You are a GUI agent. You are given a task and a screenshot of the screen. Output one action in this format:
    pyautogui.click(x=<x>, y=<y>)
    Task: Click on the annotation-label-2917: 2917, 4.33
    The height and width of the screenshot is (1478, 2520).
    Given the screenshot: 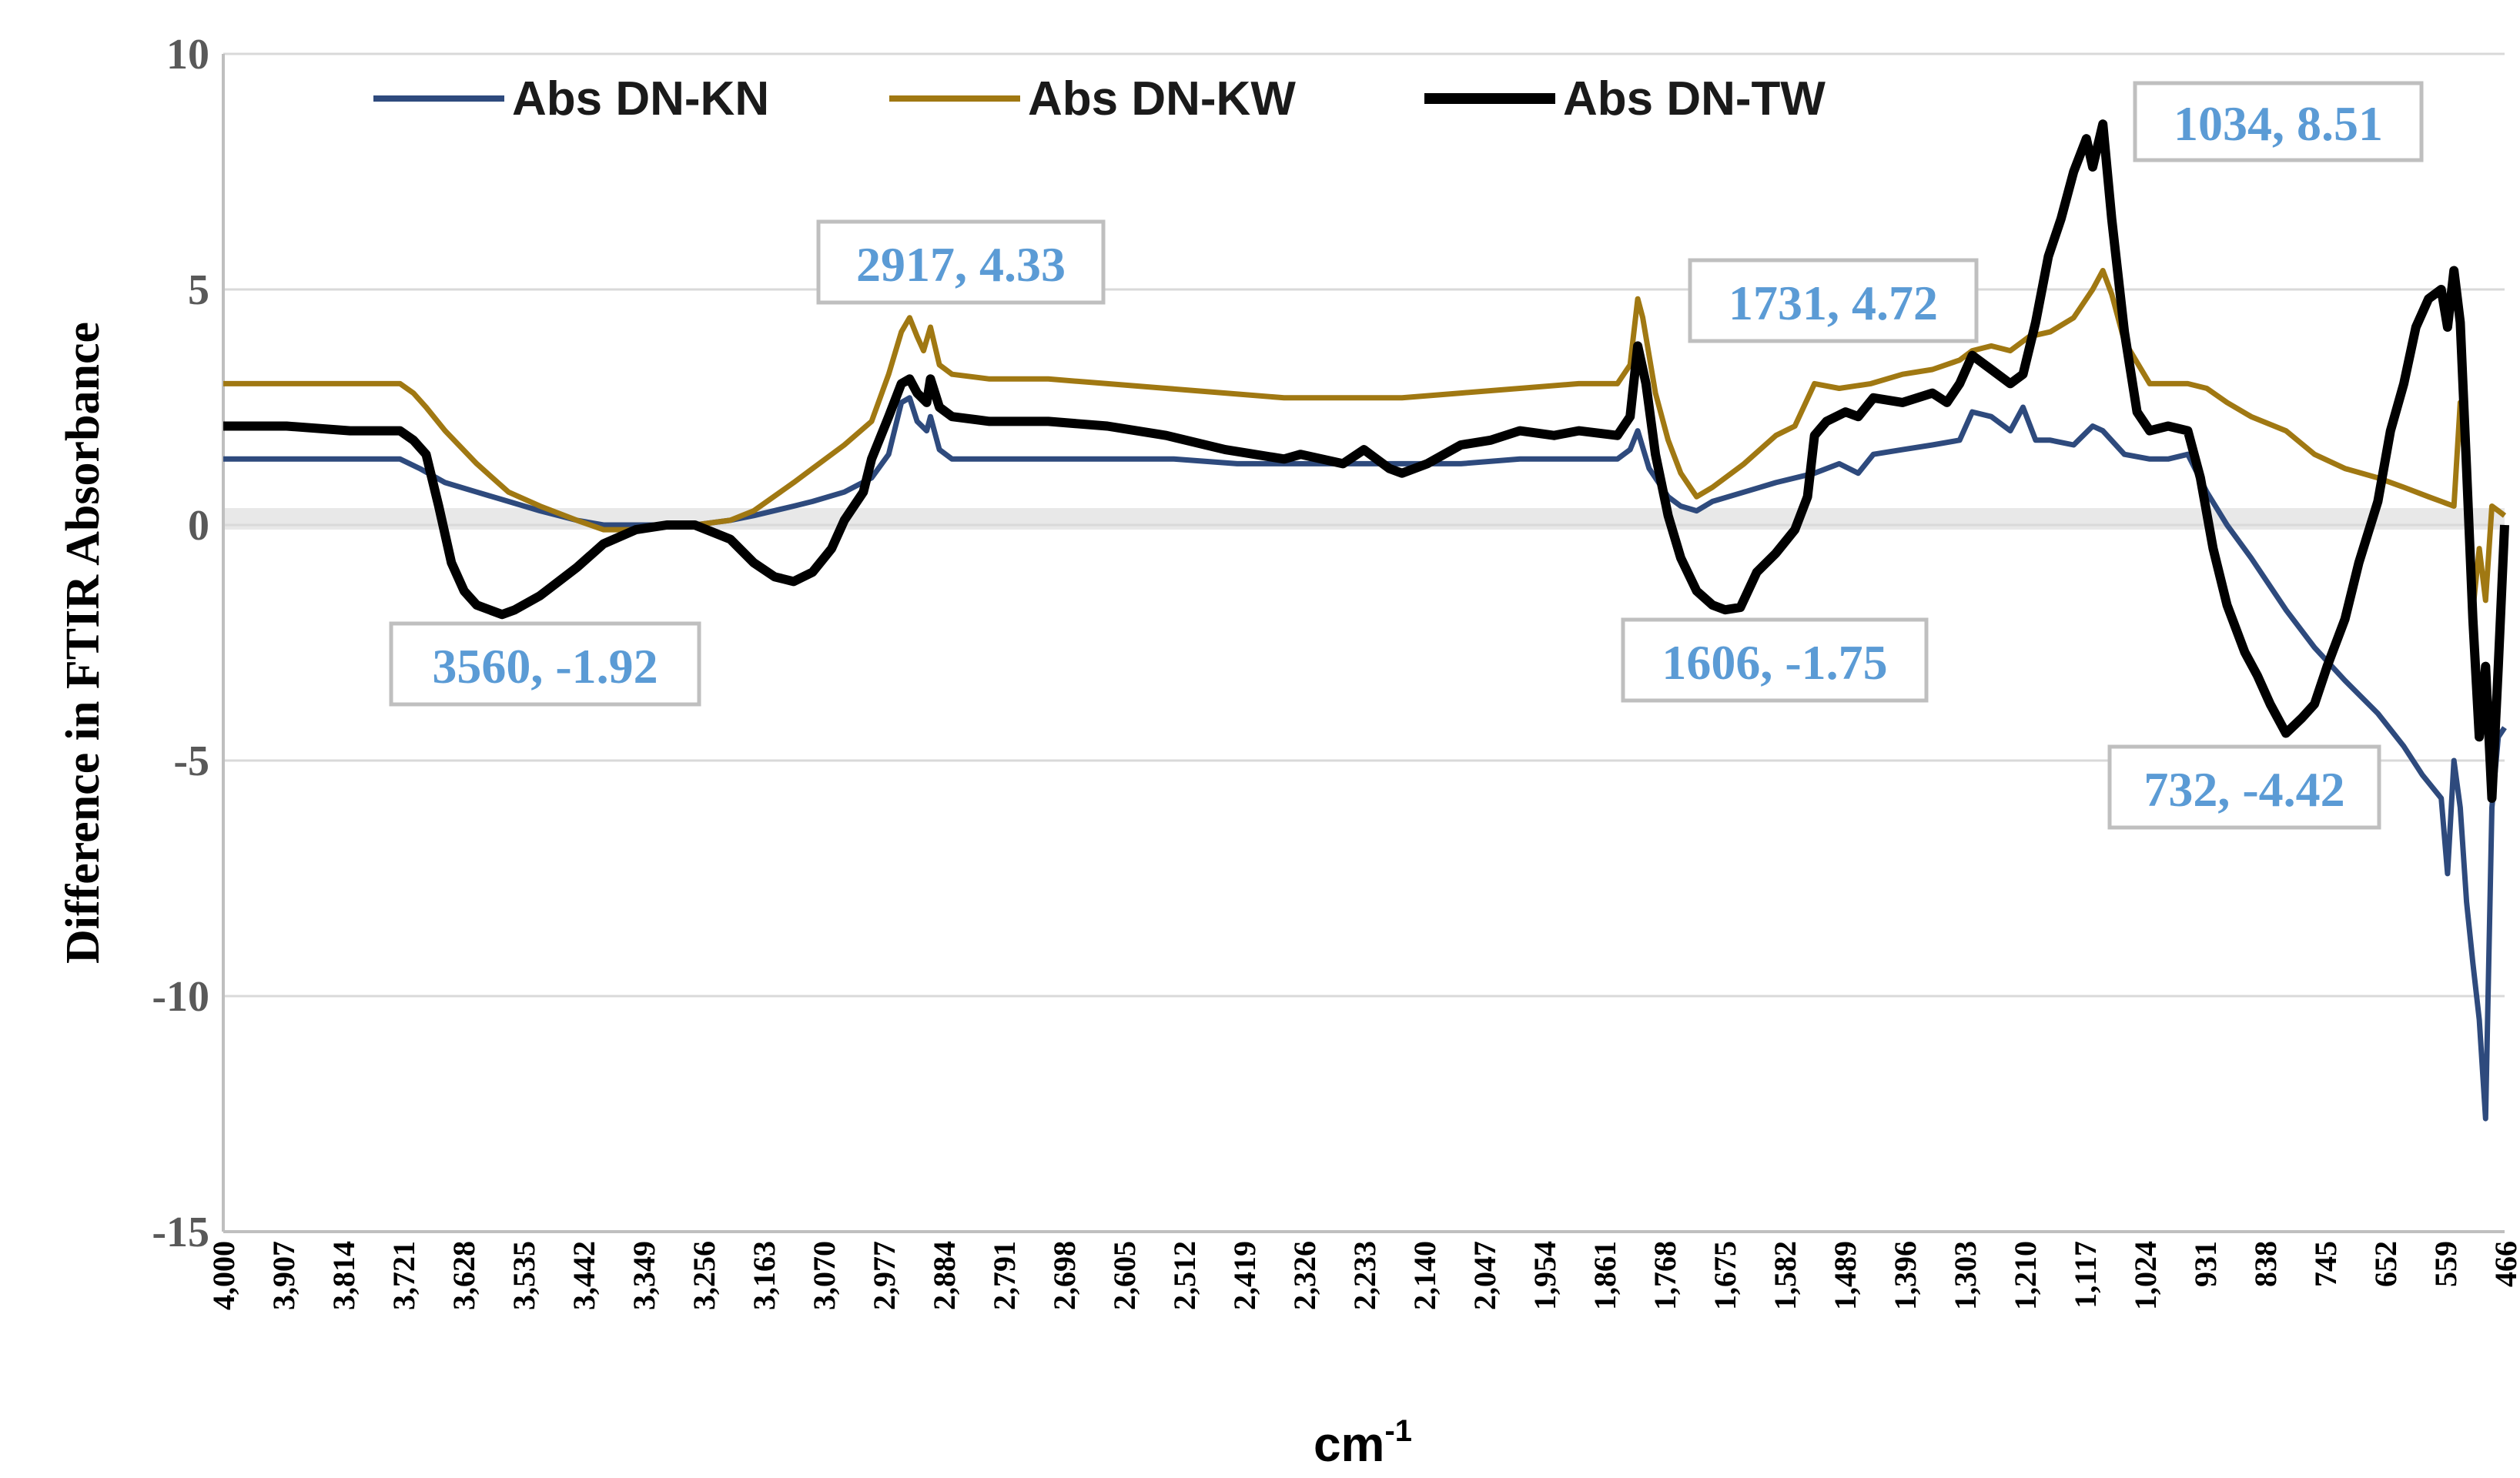 What is the action you would take?
    pyautogui.click(x=961, y=264)
    